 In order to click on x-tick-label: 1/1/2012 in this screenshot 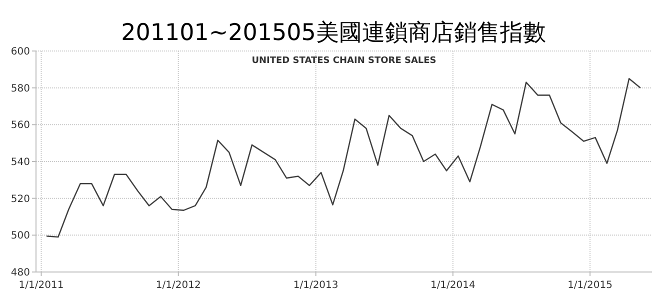, I will do `click(178, 285)`.